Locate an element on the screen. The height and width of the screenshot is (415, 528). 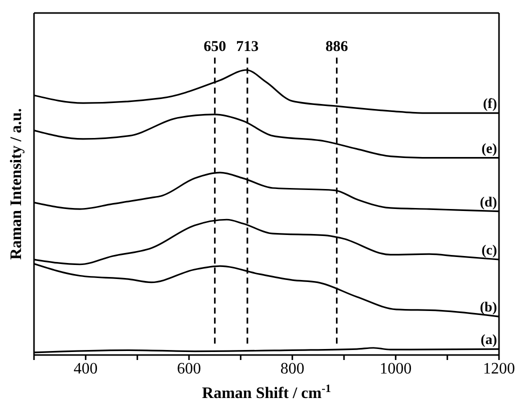
series-label: (d) is located at coordinates (489, 202).